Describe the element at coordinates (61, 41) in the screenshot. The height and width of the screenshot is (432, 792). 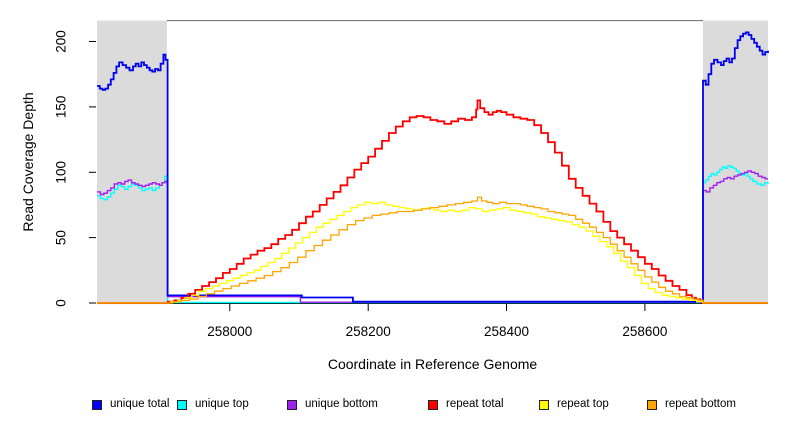
I see `y-tick-label: 200` at that location.